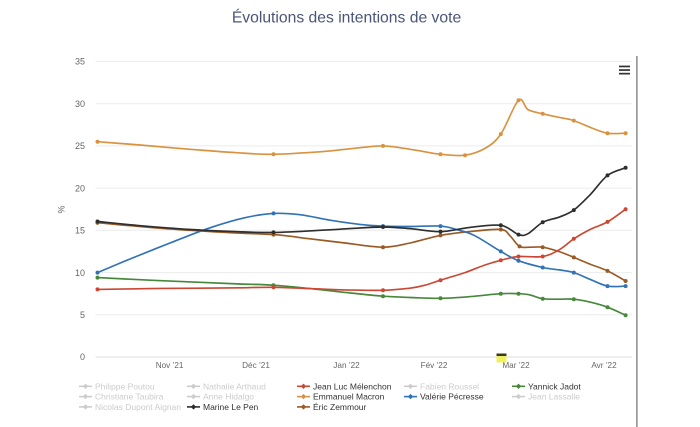  I want to click on svg-text: Fabien Roussel, so click(449, 386).